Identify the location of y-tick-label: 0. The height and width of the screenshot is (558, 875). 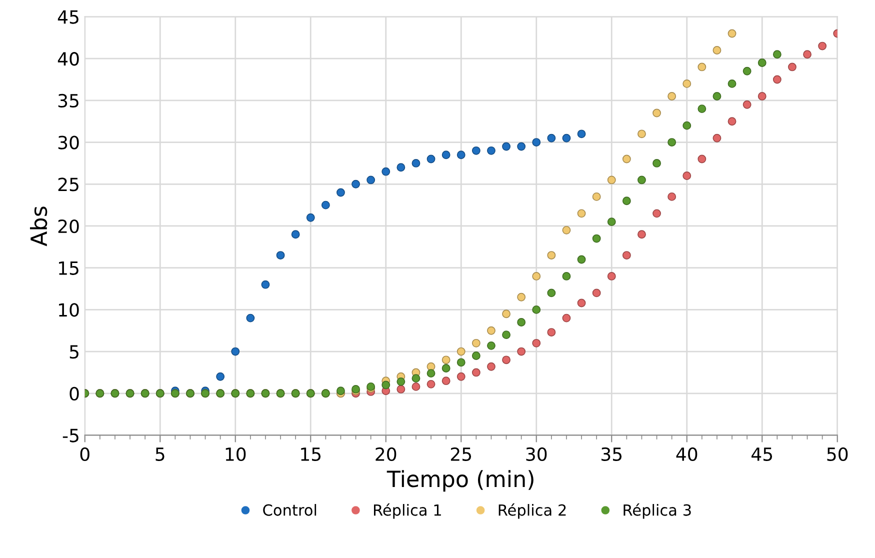
(74, 393).